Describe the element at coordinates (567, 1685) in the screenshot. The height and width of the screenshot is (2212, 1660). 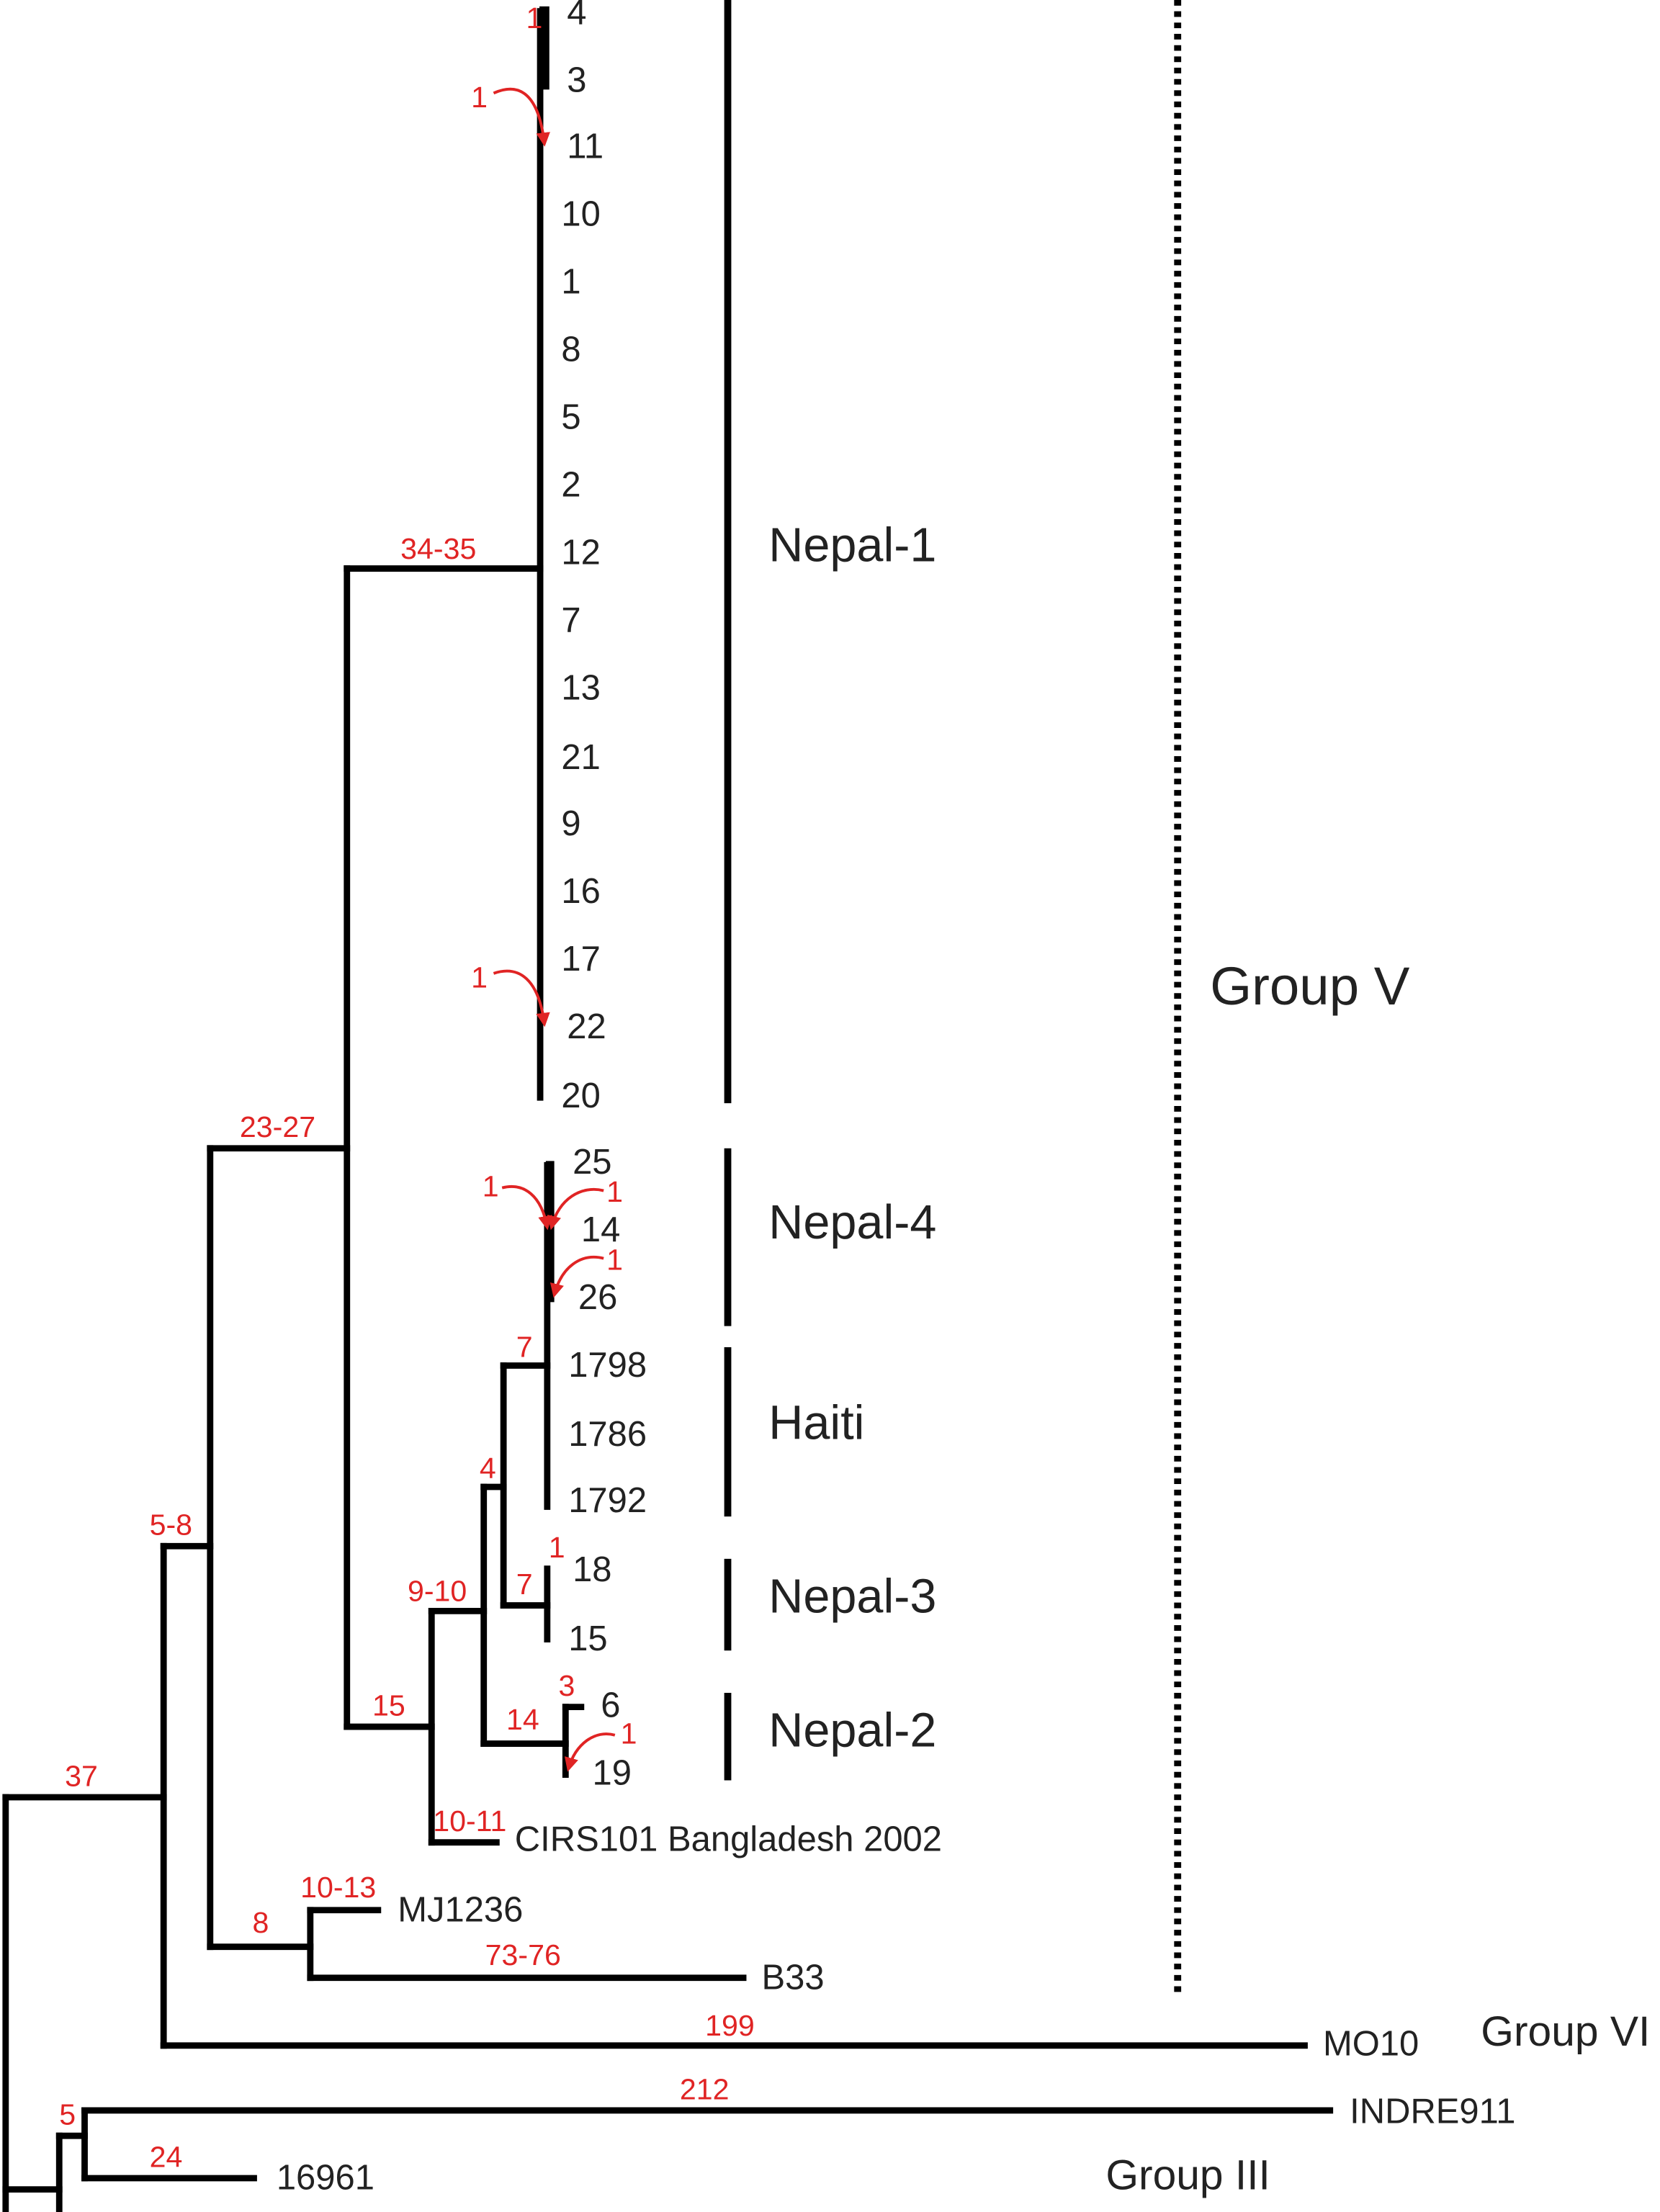
I see `branch-label: 3` at that location.